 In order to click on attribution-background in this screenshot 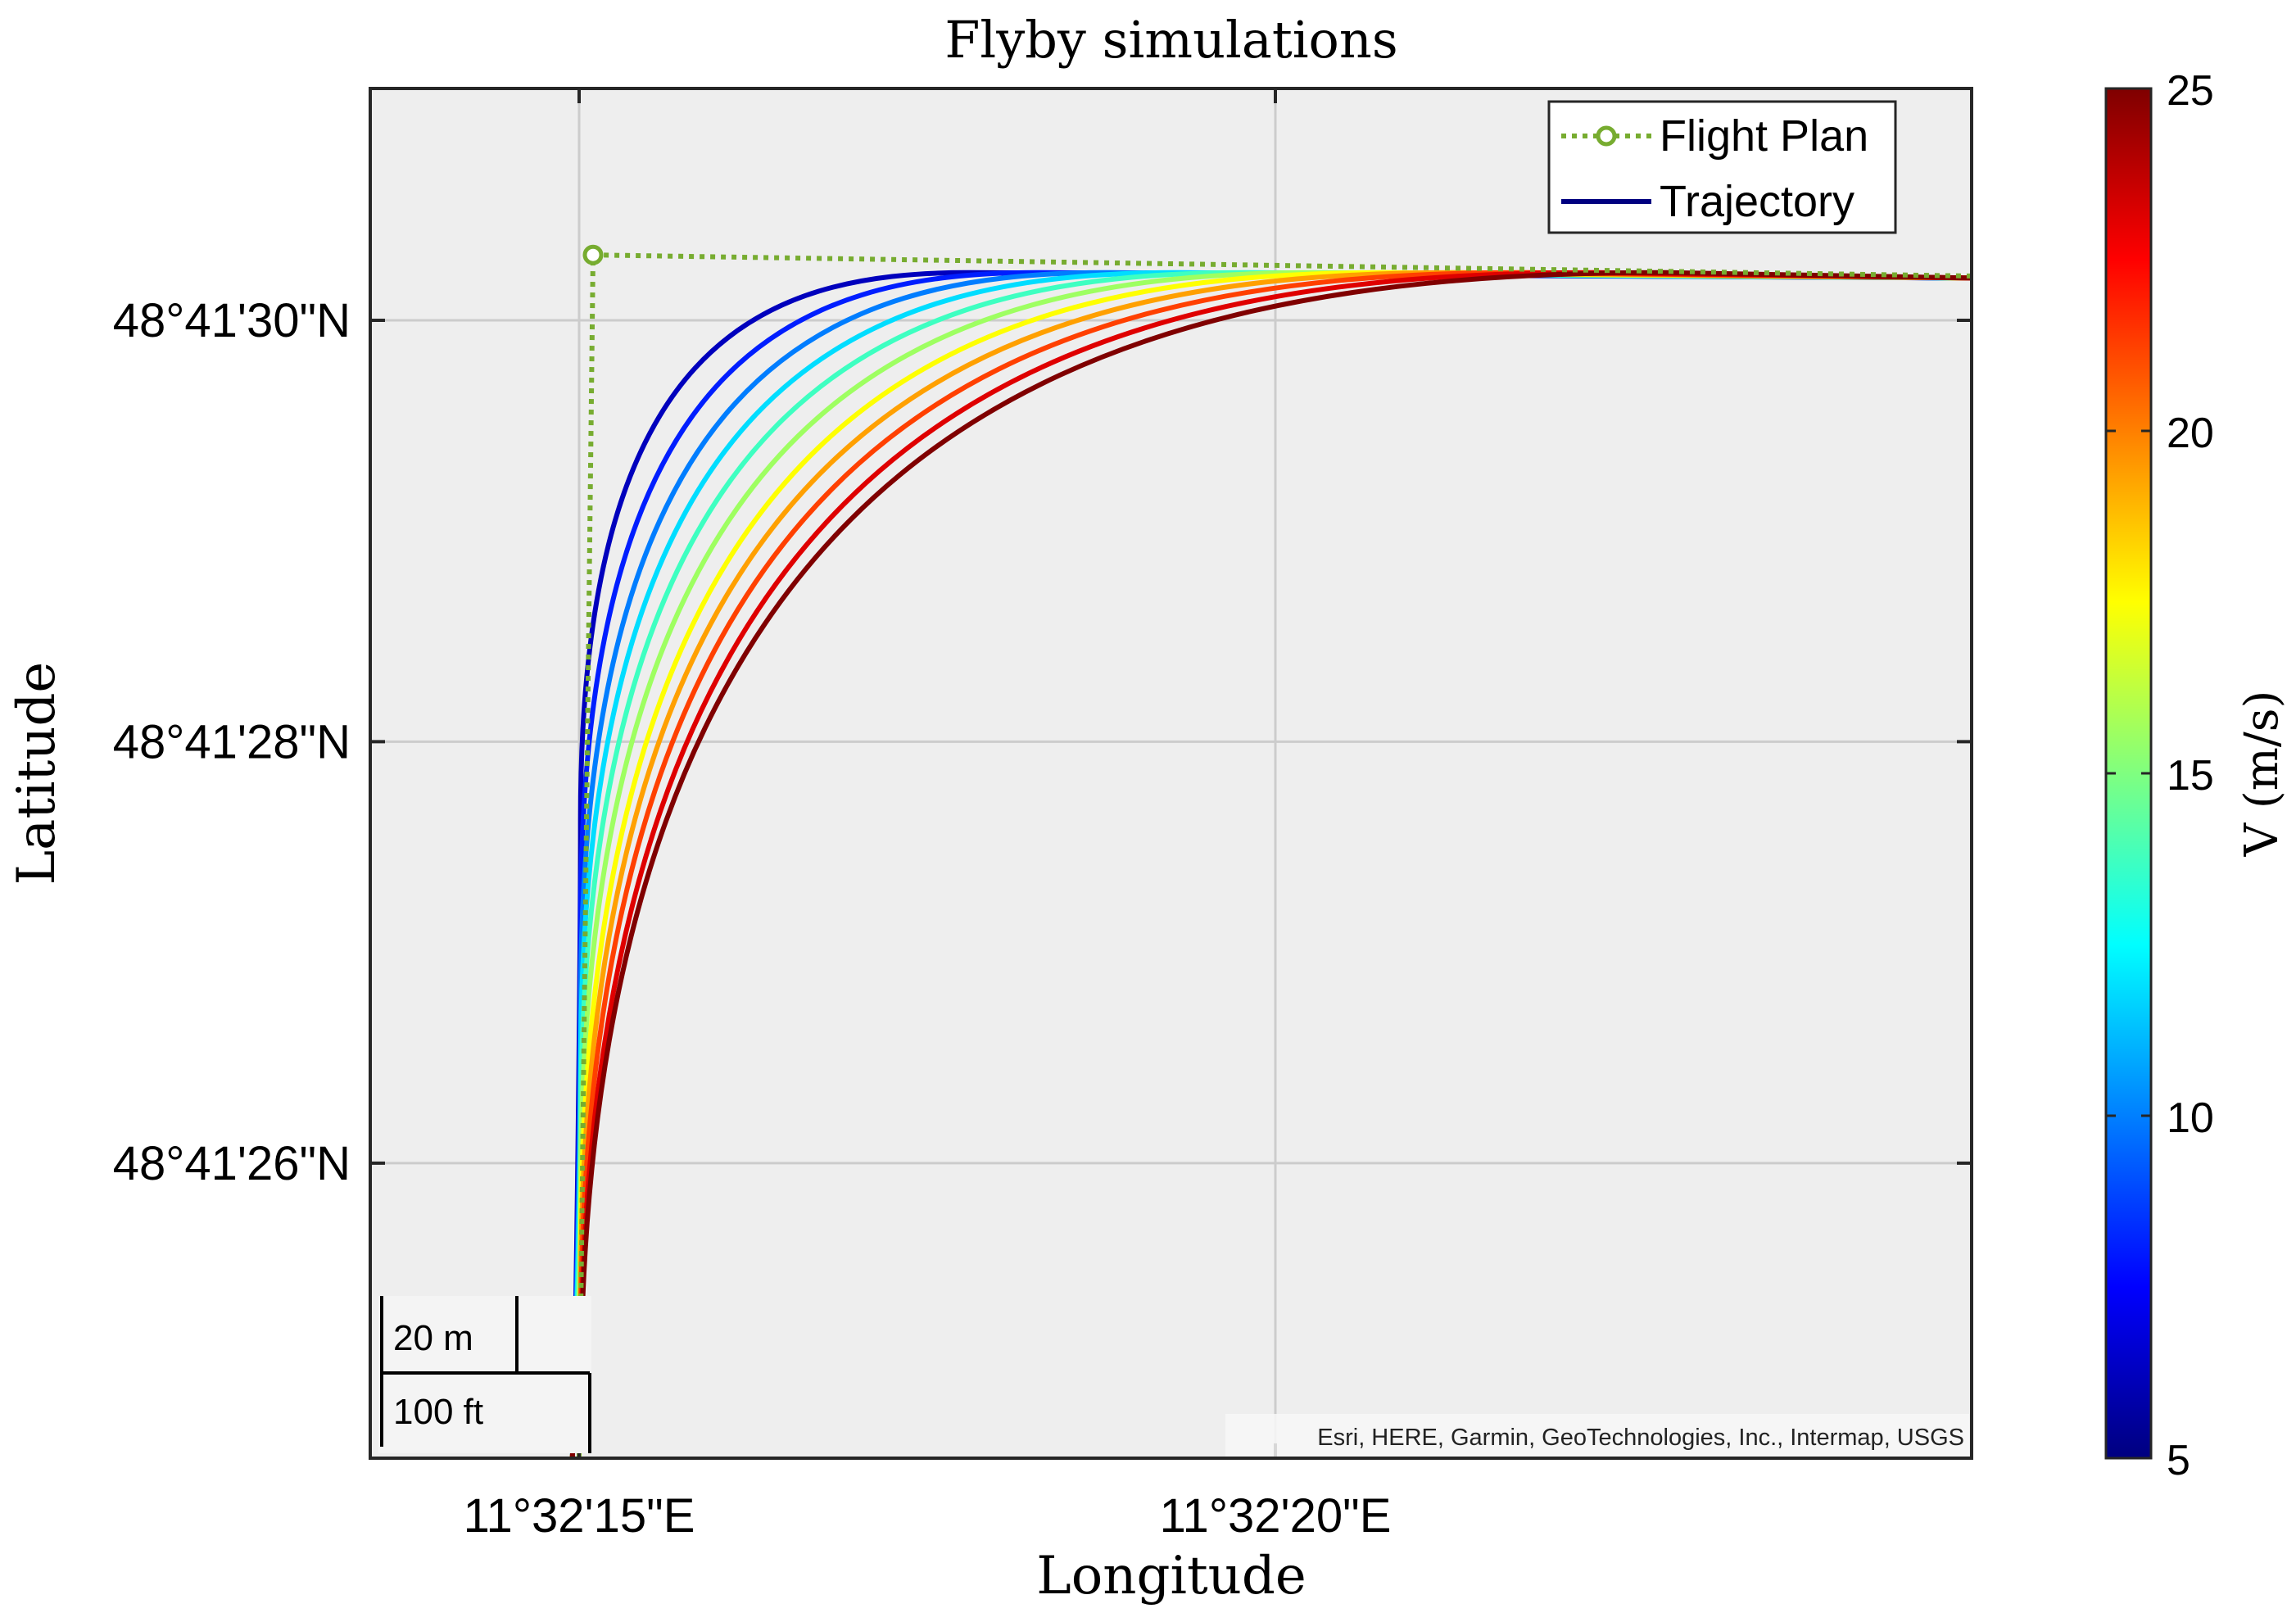, I will do `click(1597, 1435)`.